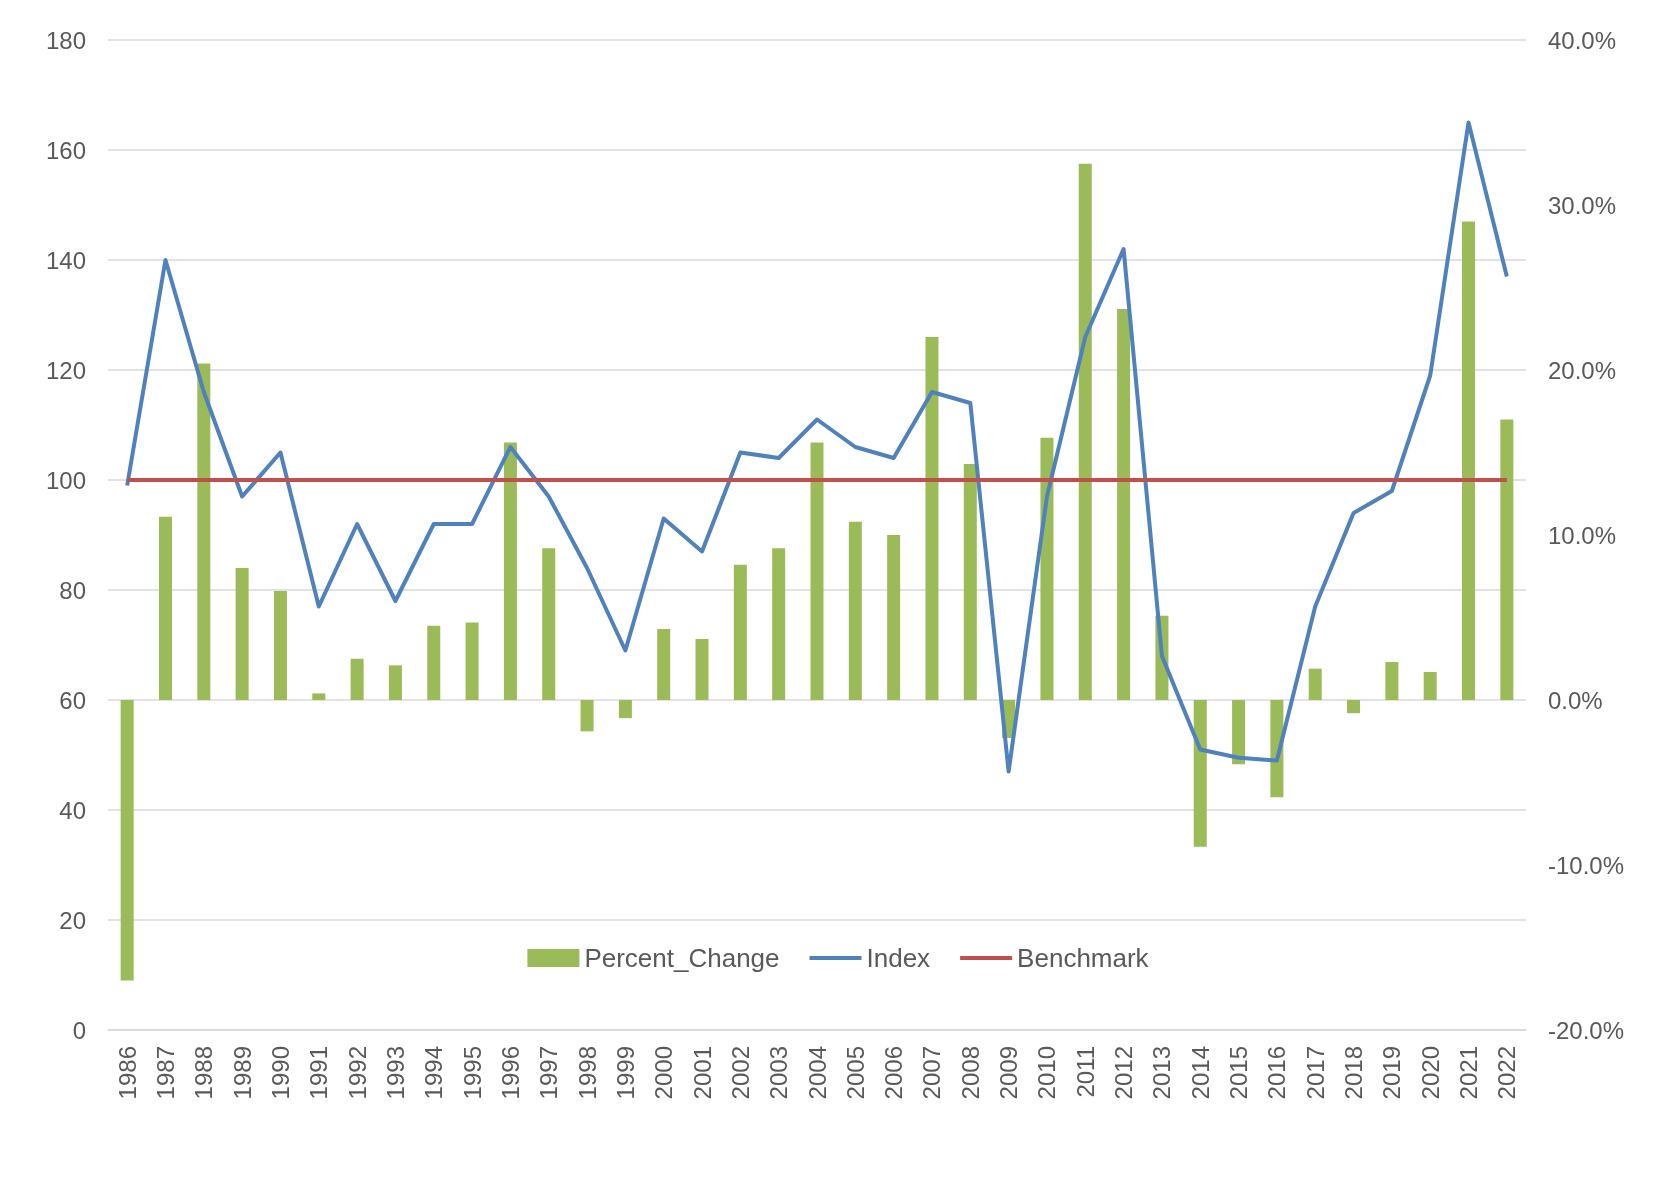  Describe the element at coordinates (72, 590) in the screenshot. I see `y-tick-label: 80` at that location.